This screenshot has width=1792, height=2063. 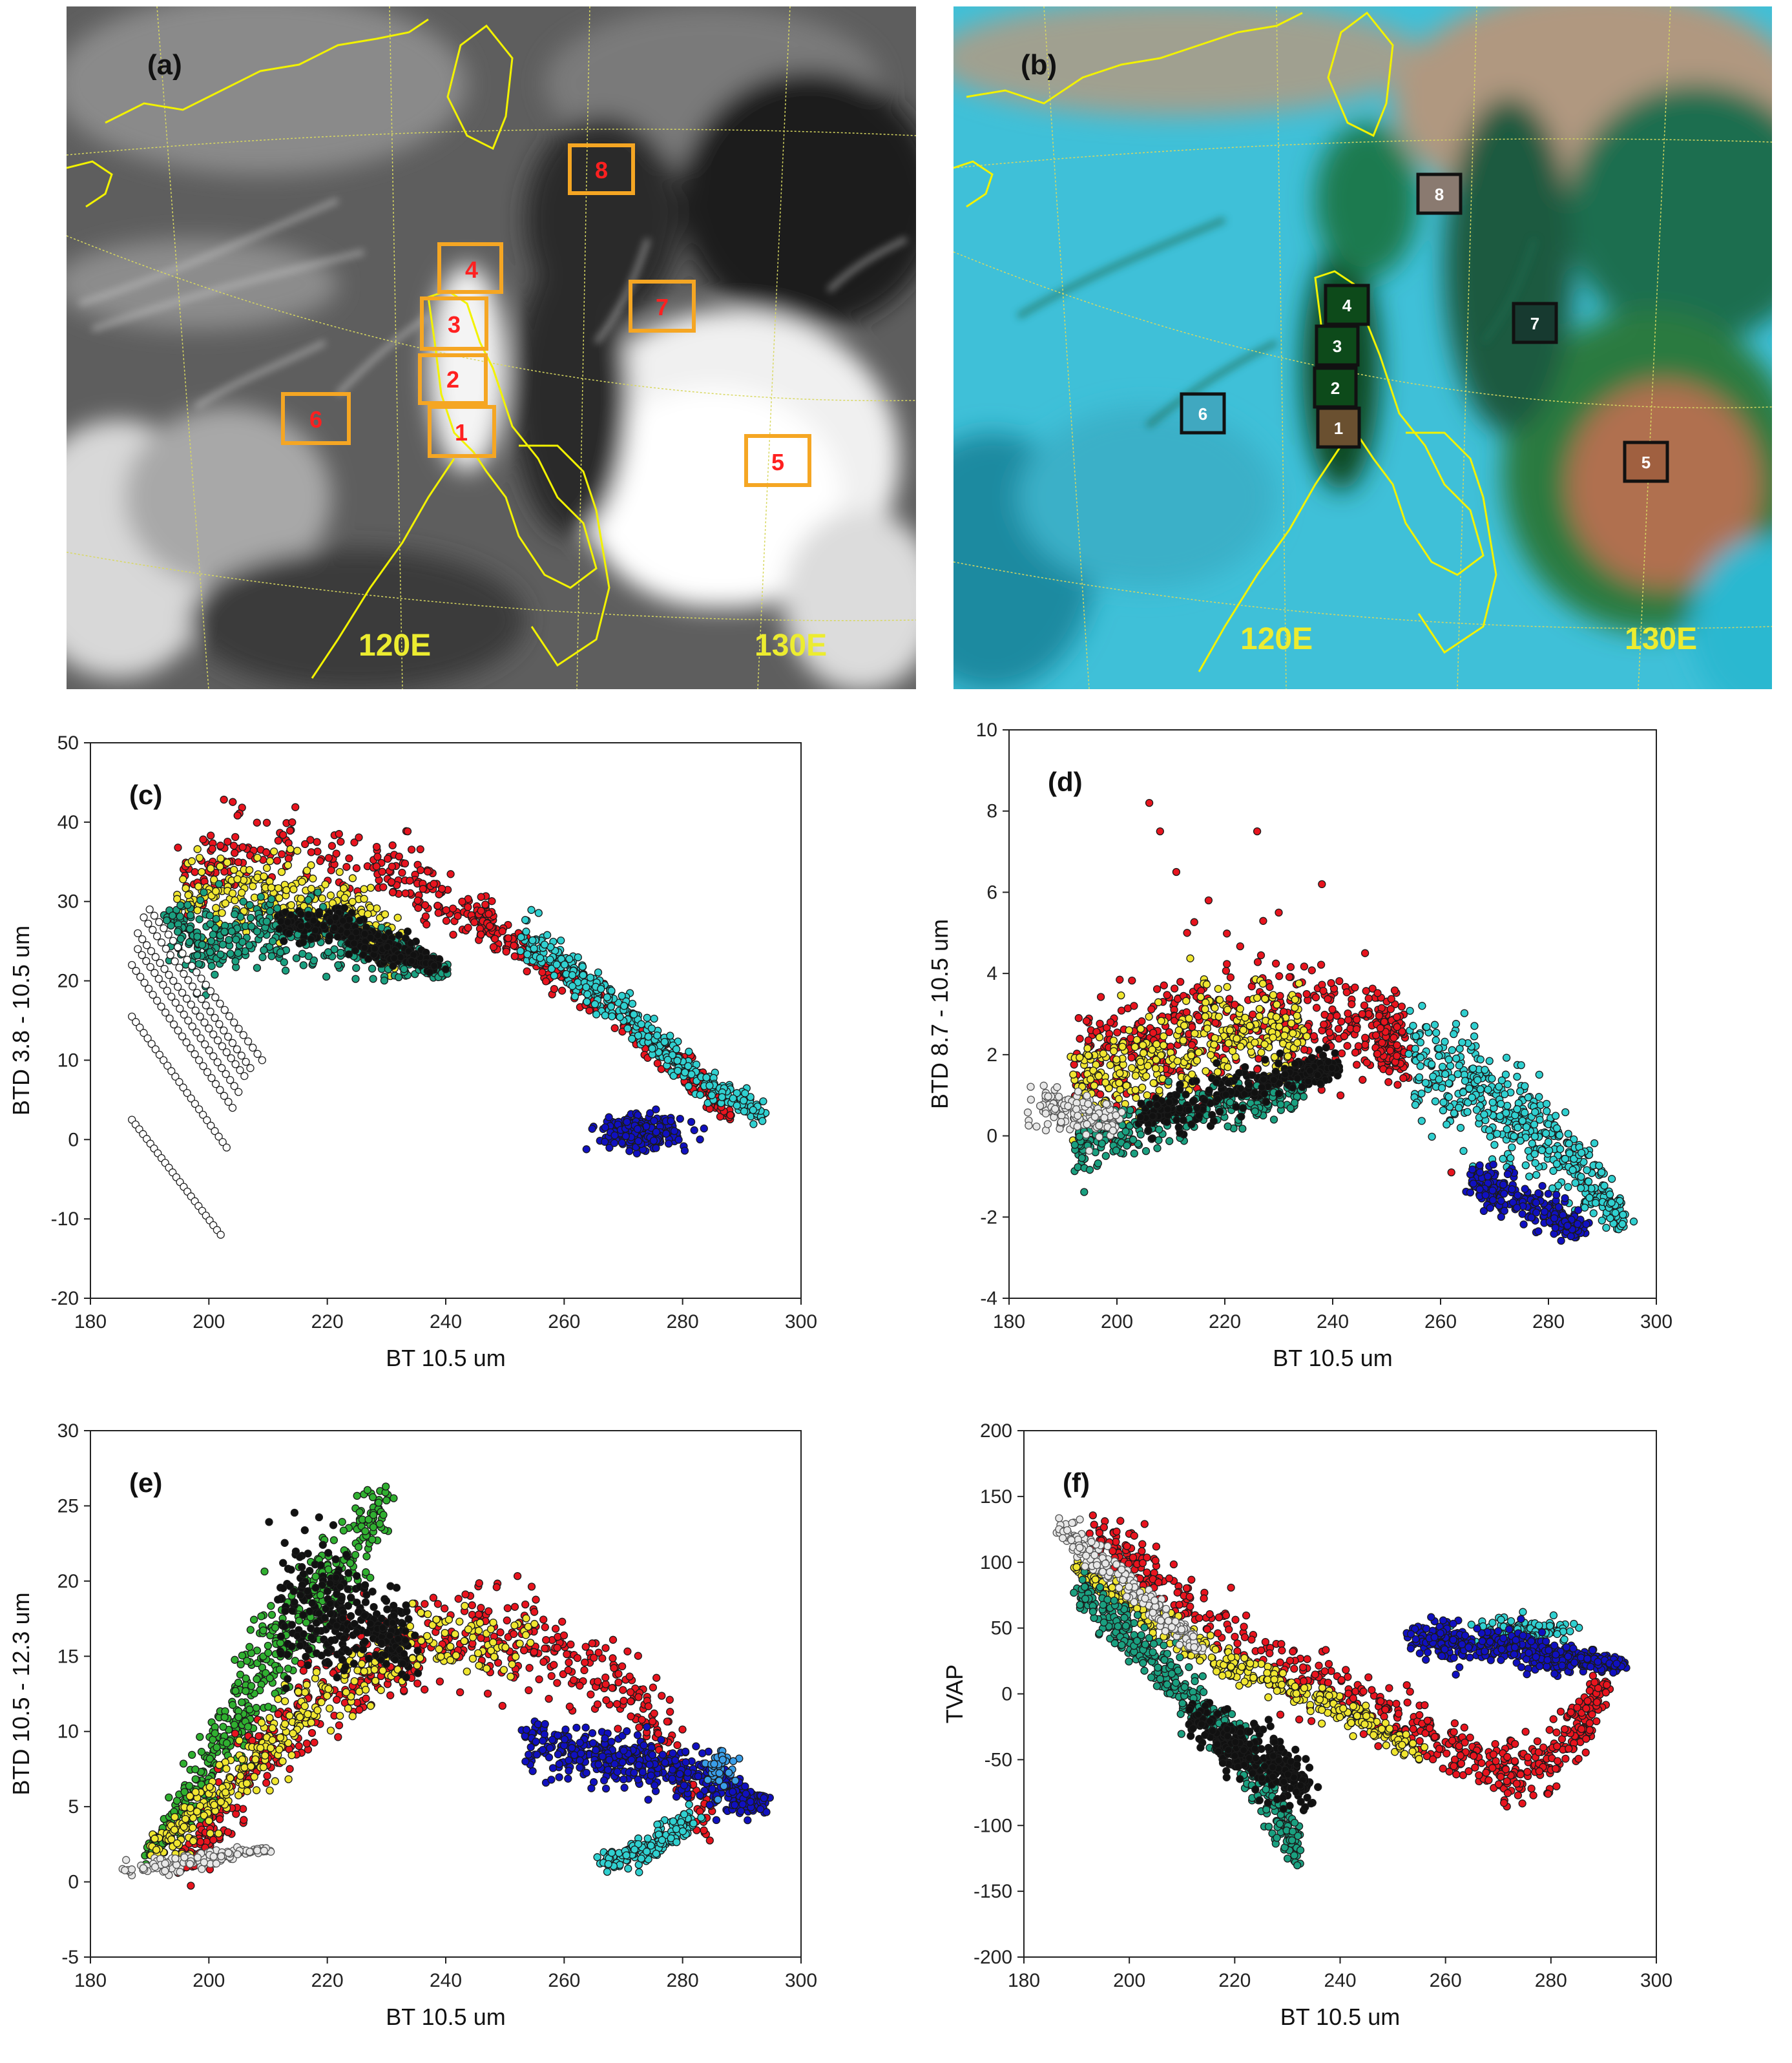 I want to click on y-tick-label: 30, so click(x=68, y=902).